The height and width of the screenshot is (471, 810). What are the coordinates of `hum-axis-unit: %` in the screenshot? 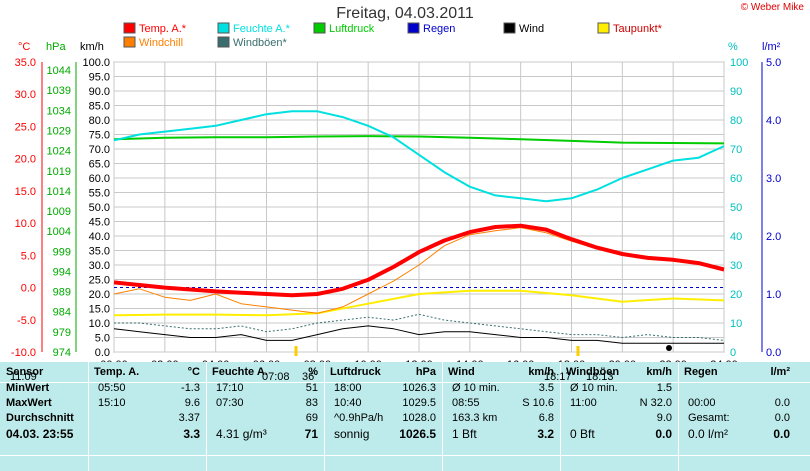 It's located at (733, 47).